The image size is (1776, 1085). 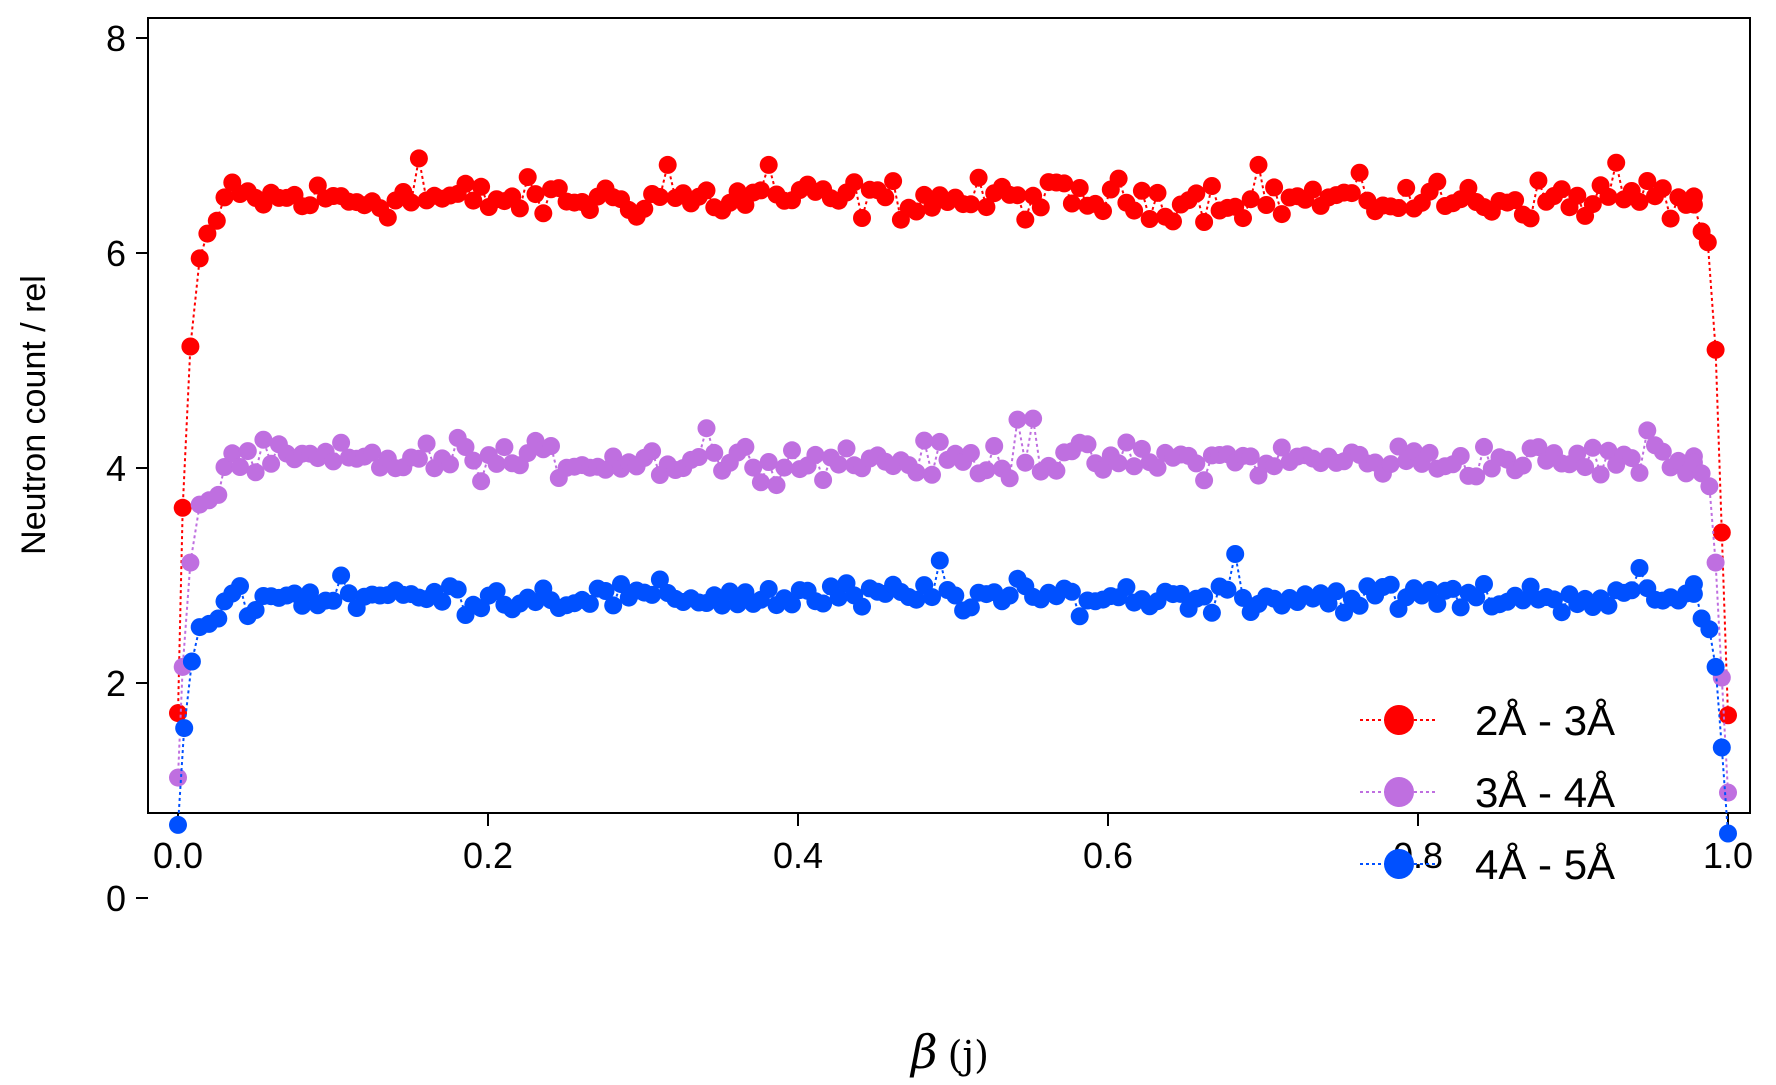 What do you see at coordinates (1545, 720) in the screenshot?
I see `legend-label: 2Å - 3Å` at bounding box center [1545, 720].